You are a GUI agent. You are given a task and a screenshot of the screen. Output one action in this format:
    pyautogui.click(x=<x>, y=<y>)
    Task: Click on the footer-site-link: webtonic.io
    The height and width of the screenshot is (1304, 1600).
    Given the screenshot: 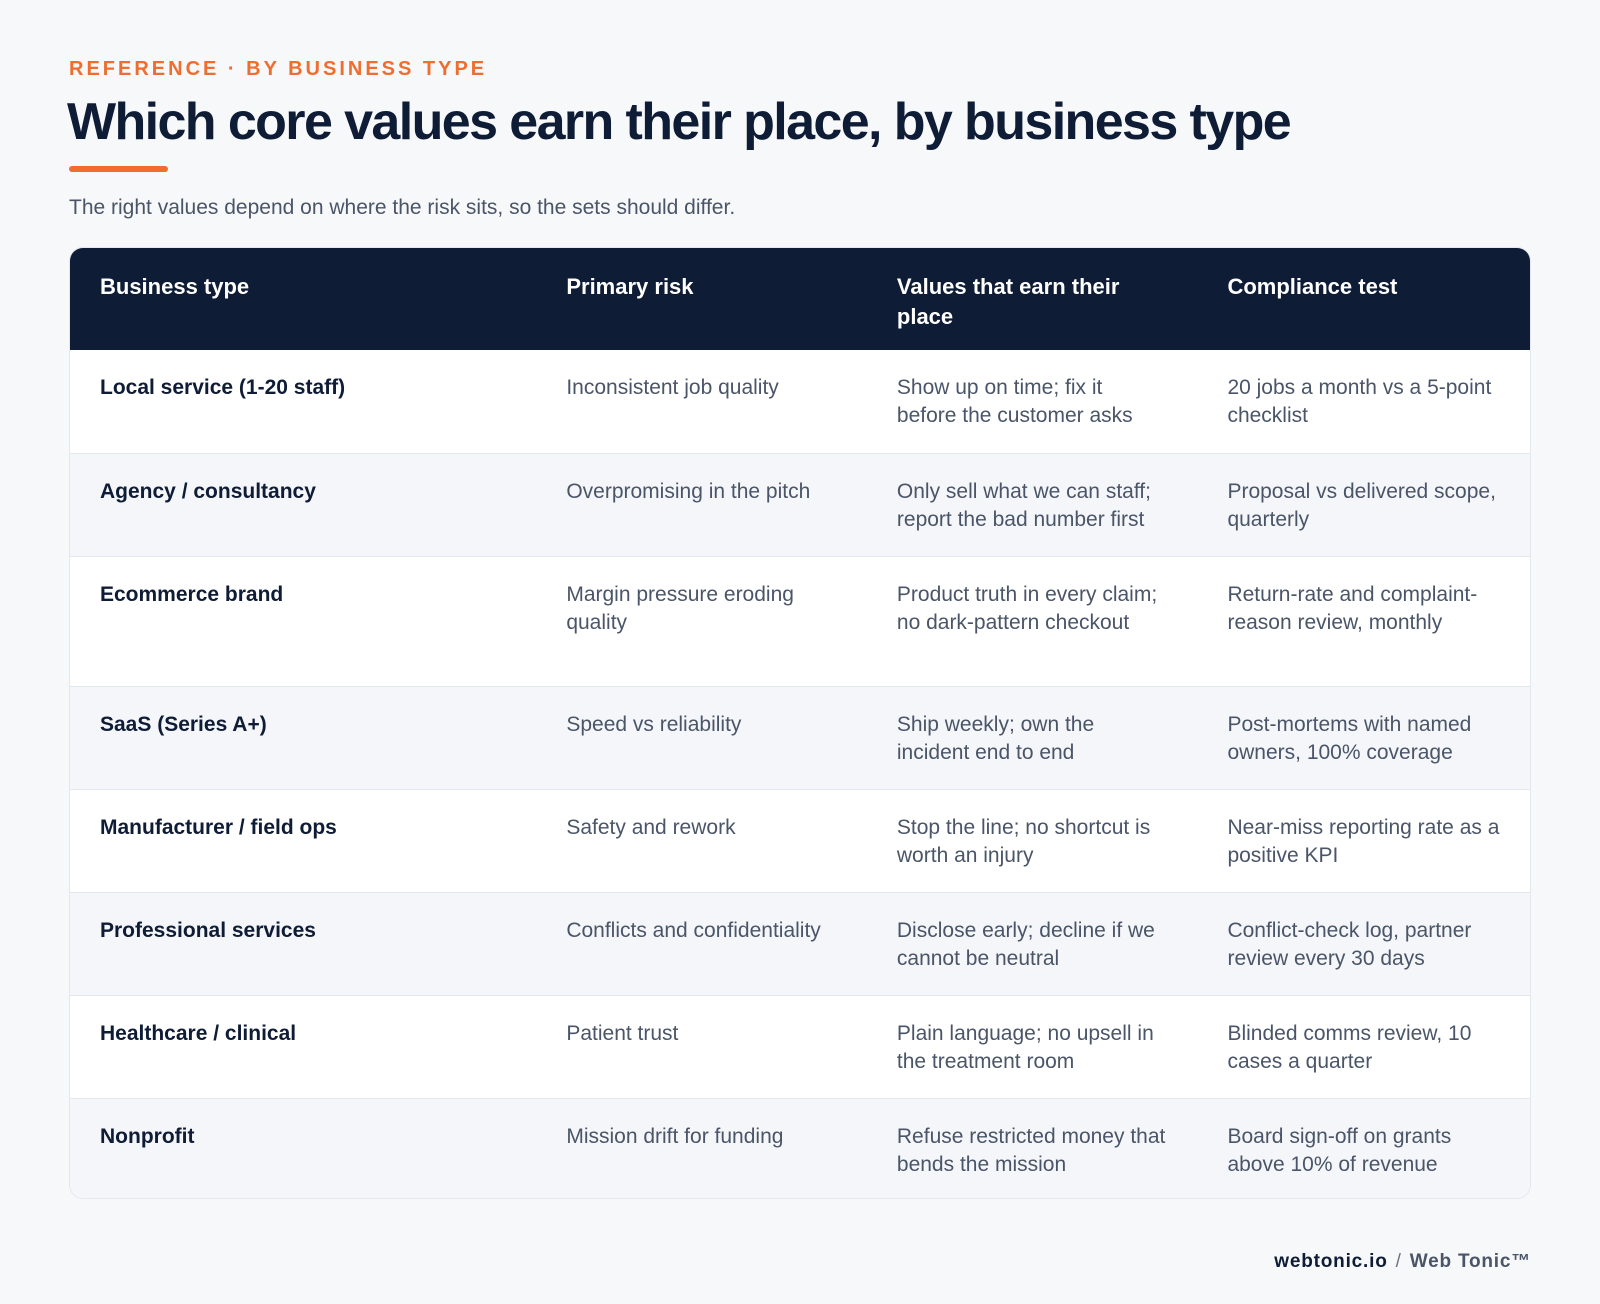 What is the action you would take?
    pyautogui.click(x=1331, y=1261)
    